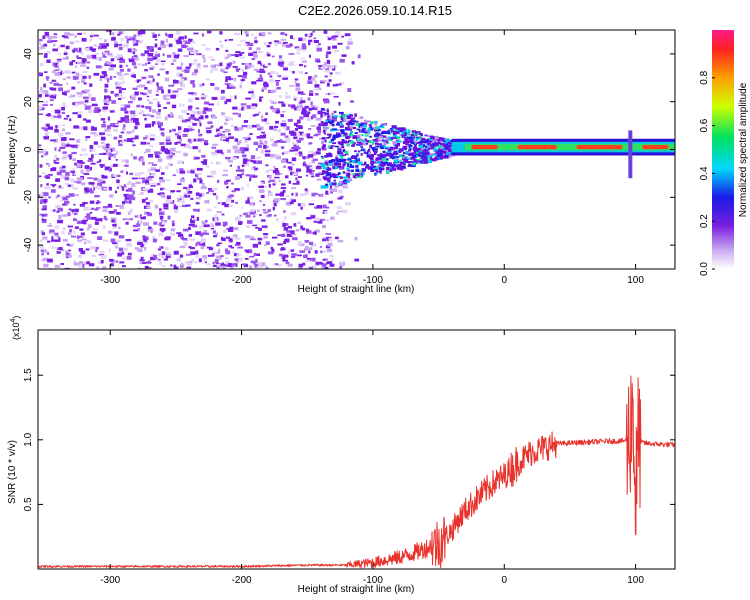  What do you see at coordinates (28, 375) in the screenshot?
I see `y-tick-label: 1.5` at bounding box center [28, 375].